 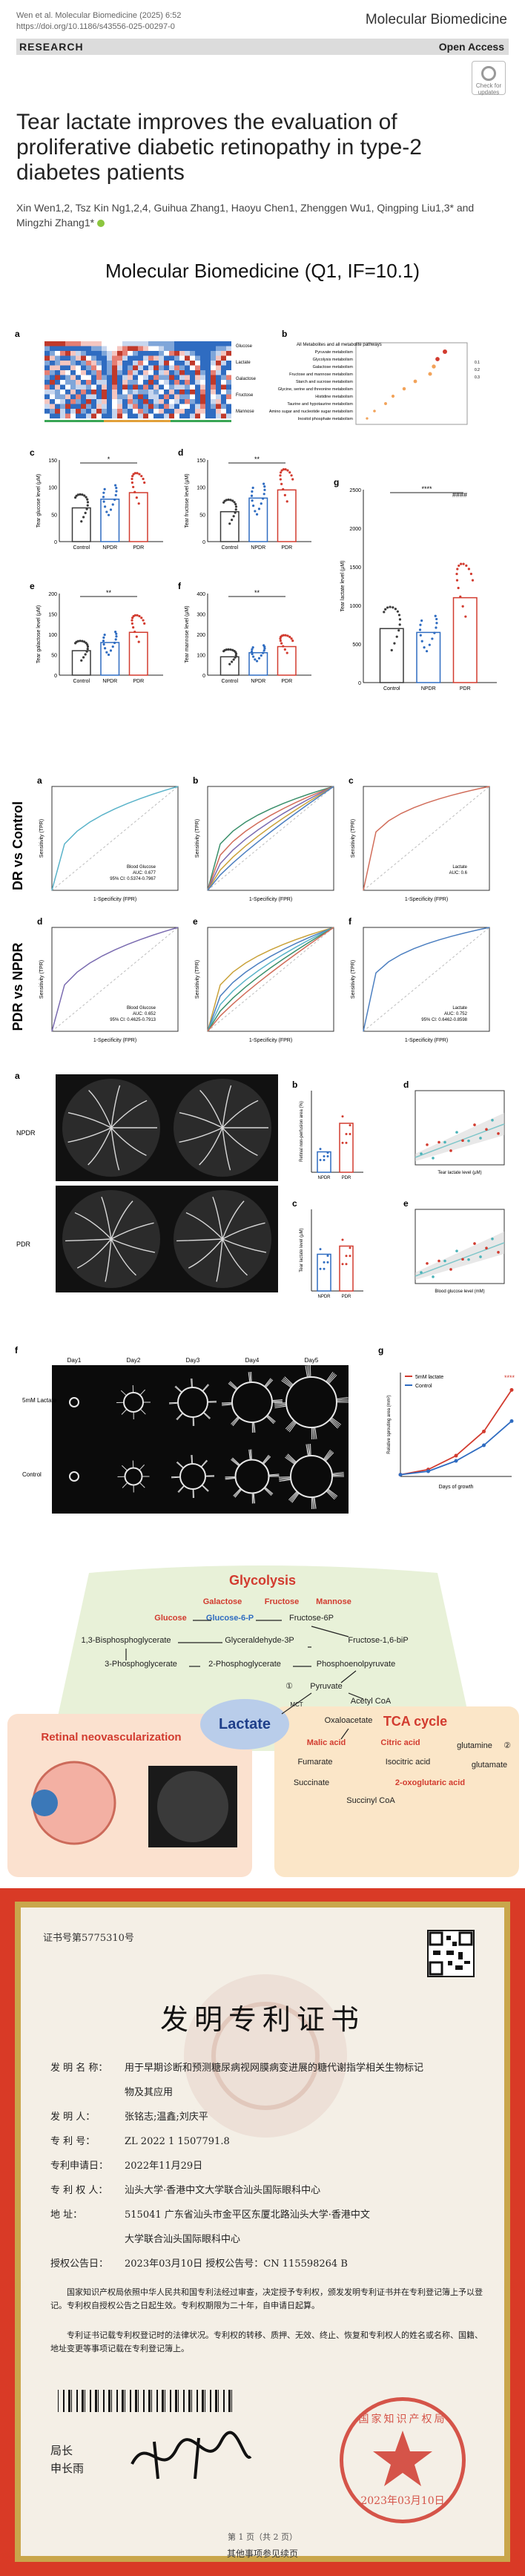 What do you see at coordinates (289, 1686) in the screenshot?
I see `mark-1: ①` at bounding box center [289, 1686].